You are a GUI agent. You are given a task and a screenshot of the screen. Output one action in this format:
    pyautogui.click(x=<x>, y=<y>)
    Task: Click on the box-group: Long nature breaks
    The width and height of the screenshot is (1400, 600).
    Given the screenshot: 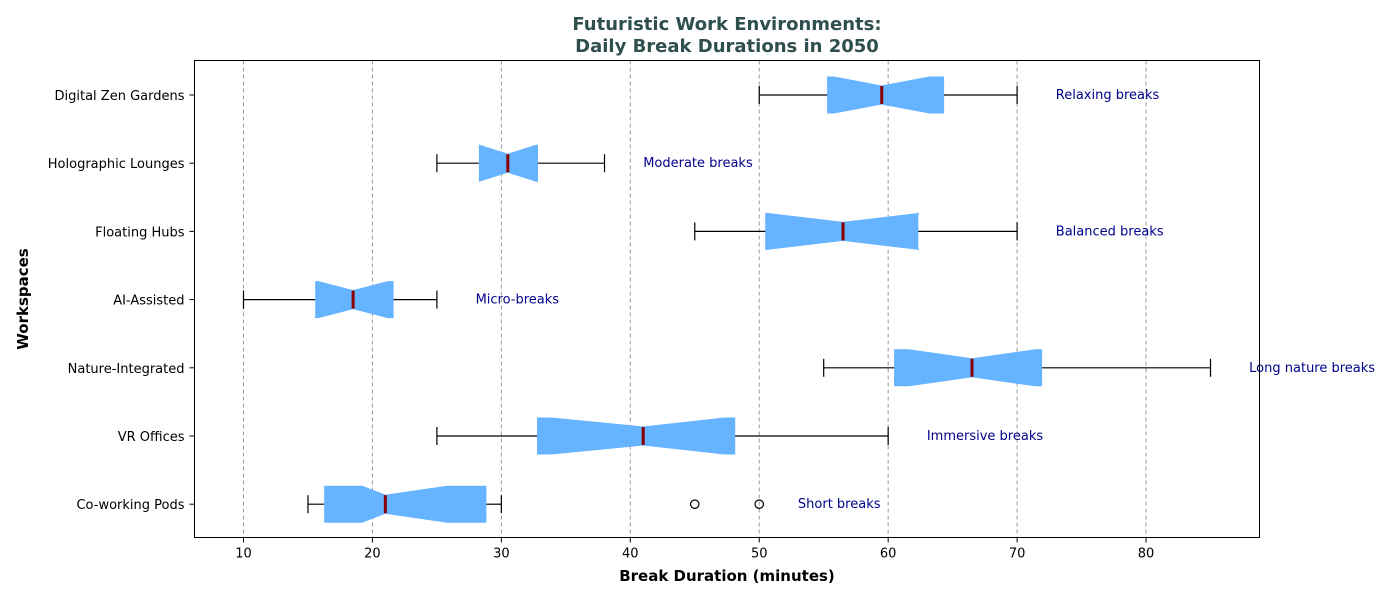 What is the action you would take?
    pyautogui.click(x=1099, y=368)
    